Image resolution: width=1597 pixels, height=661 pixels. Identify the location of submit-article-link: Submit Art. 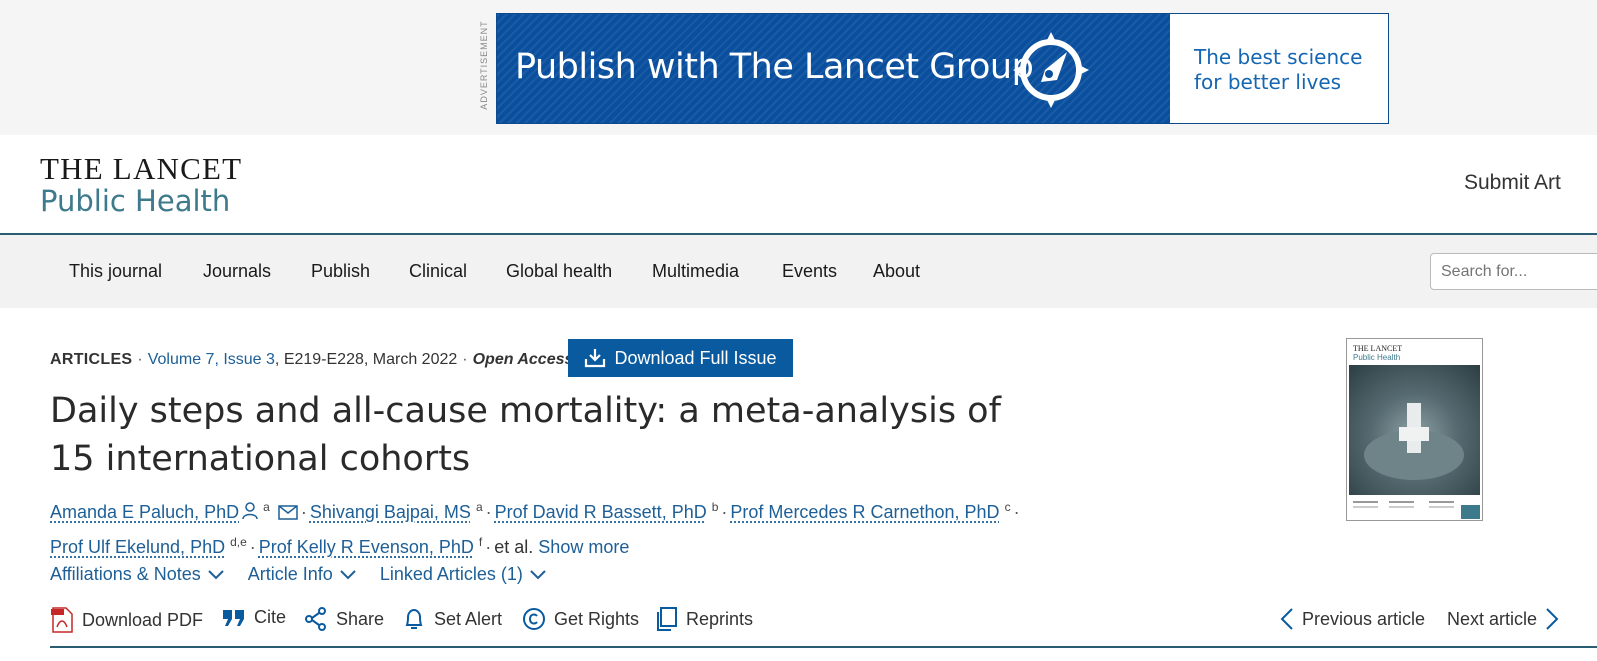
(1512, 182).